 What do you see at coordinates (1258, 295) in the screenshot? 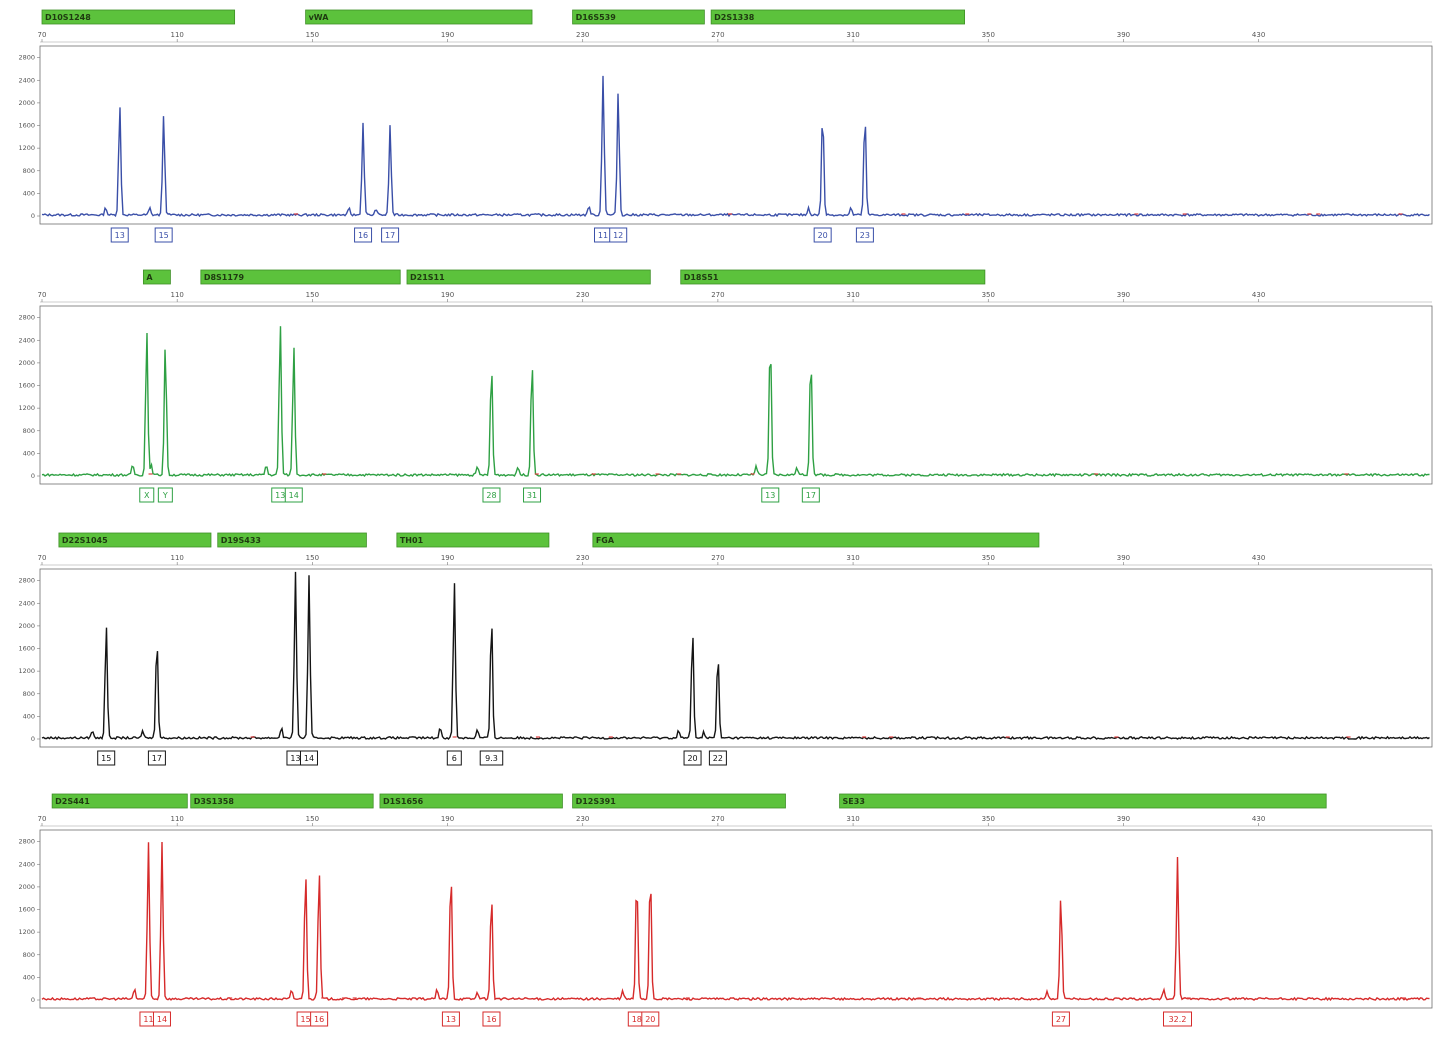
I see `x-tick-label: 430` at bounding box center [1258, 295].